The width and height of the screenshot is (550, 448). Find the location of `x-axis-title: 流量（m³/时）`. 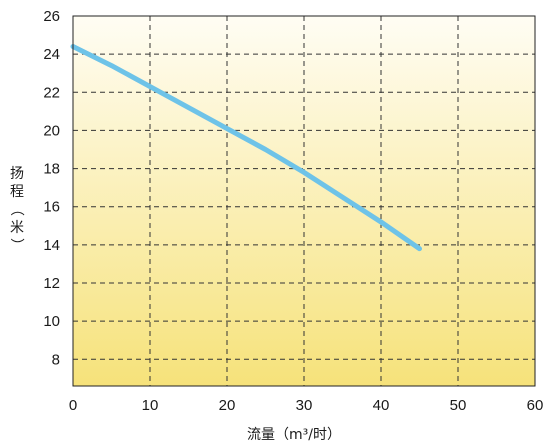

x-axis-title: 流量（m³/时） is located at coordinates (294, 435).